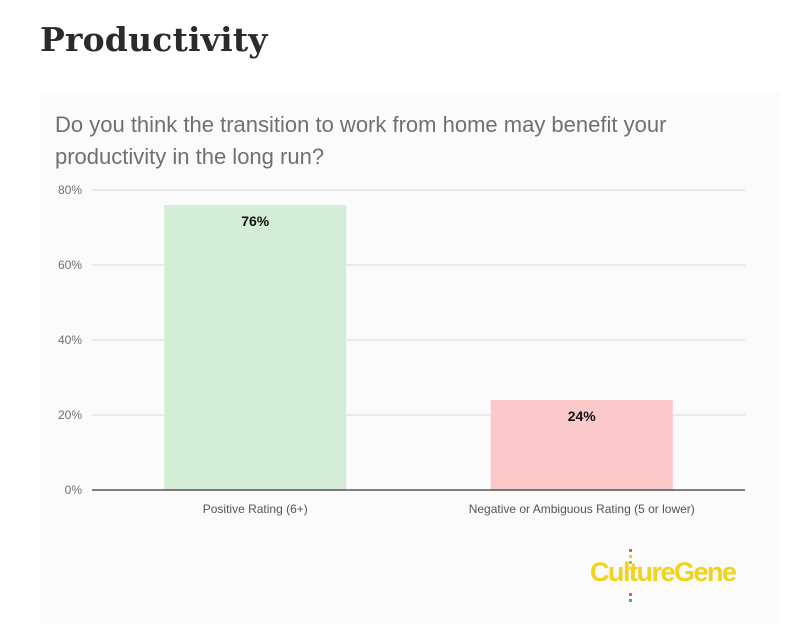 The image size is (800, 624). I want to click on logo-text: CultureGene, so click(663, 572).